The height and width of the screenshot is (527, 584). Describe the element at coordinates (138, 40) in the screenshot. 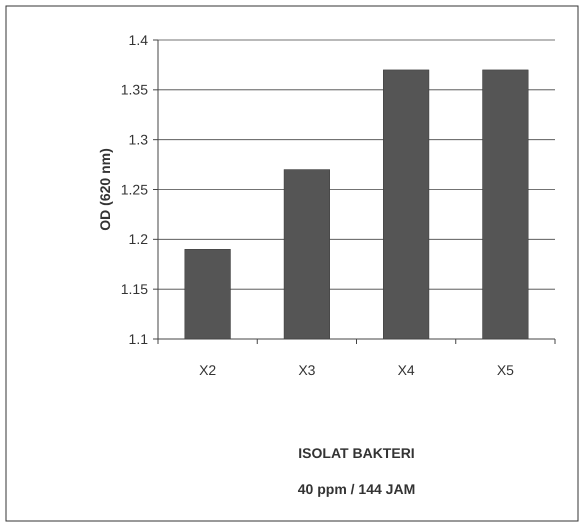

I see `y-tick-label: 1.4` at that location.